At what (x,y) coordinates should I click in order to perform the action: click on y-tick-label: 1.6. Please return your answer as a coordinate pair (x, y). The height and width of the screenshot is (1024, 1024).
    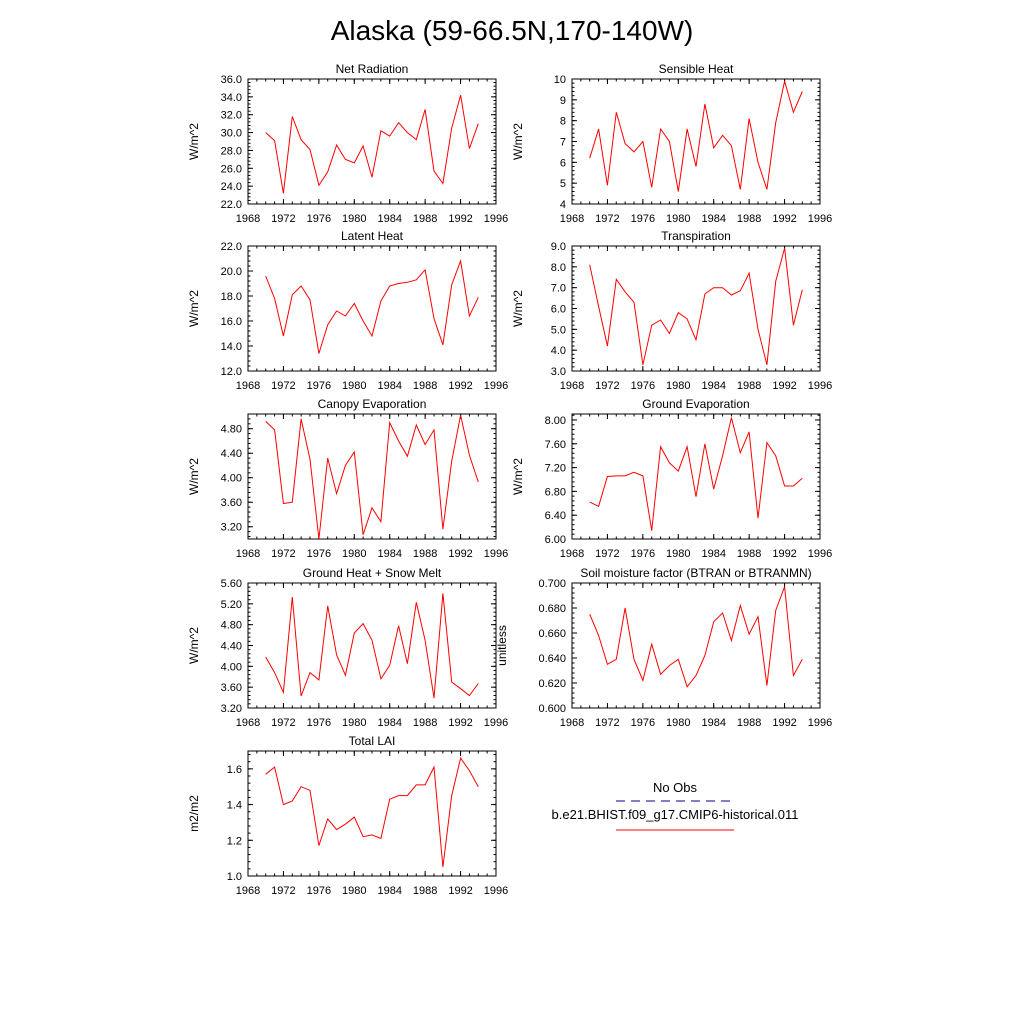
    Looking at the image, I should click on (234, 770).